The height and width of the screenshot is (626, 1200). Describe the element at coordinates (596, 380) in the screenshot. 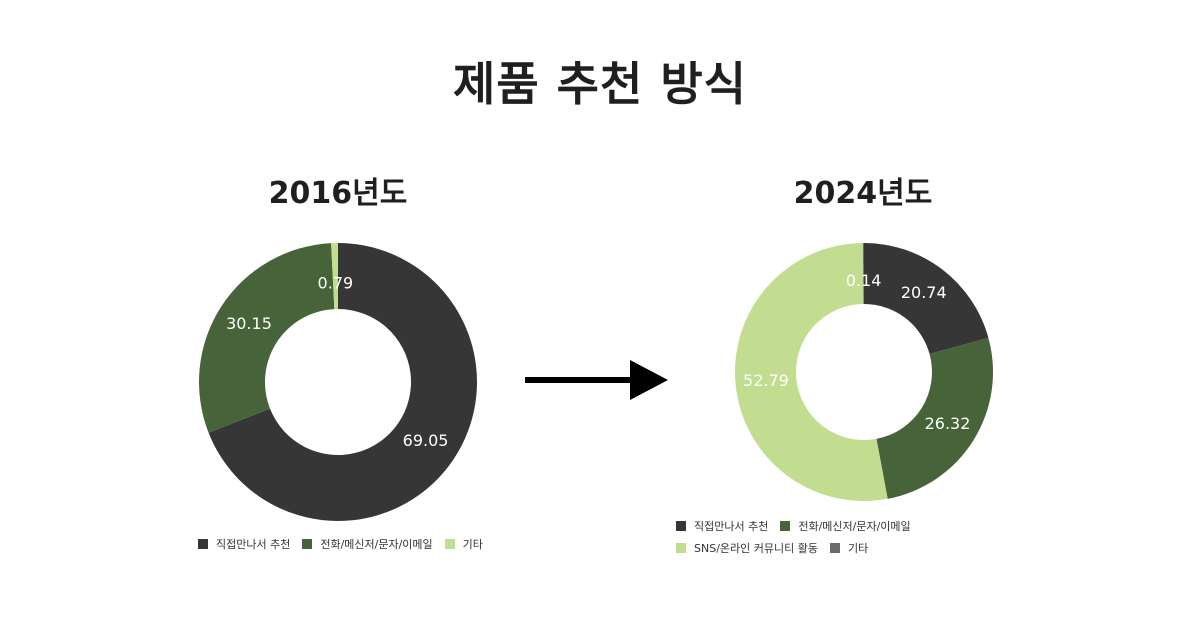

I see `right-arrow-icon` at that location.